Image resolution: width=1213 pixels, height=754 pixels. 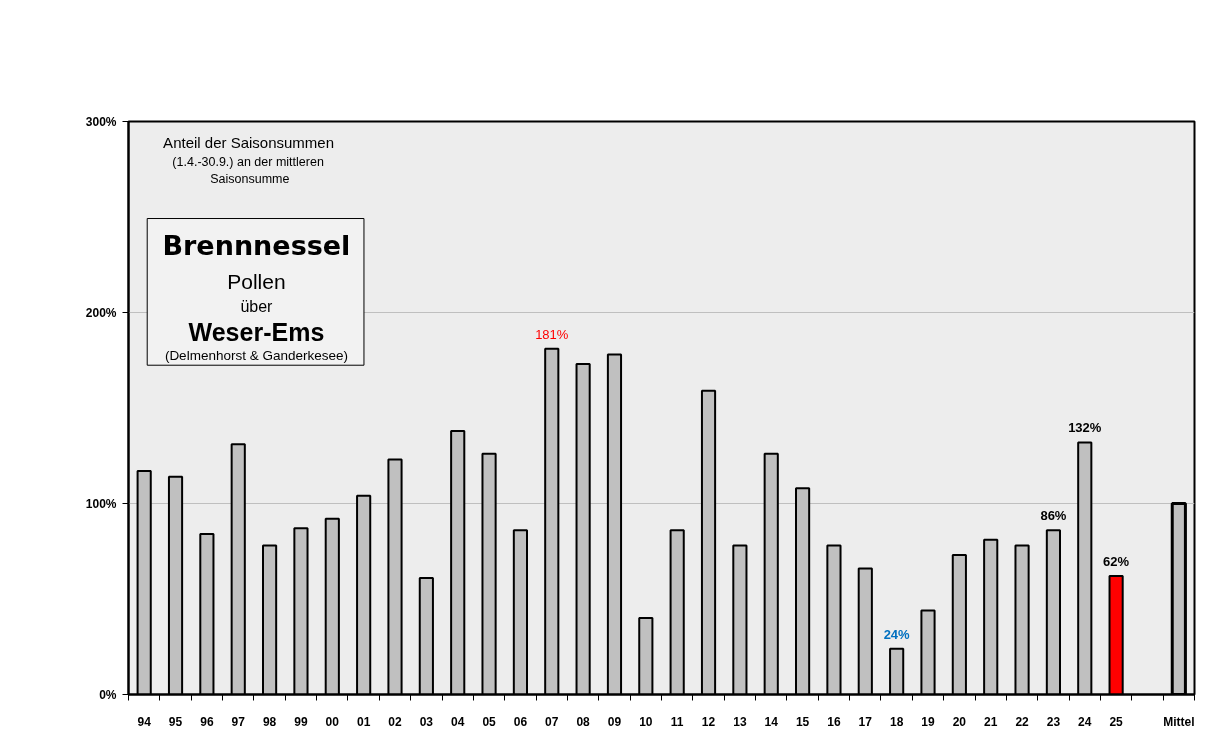 I want to click on x-tick-label: 24, so click(x=1085, y=721).